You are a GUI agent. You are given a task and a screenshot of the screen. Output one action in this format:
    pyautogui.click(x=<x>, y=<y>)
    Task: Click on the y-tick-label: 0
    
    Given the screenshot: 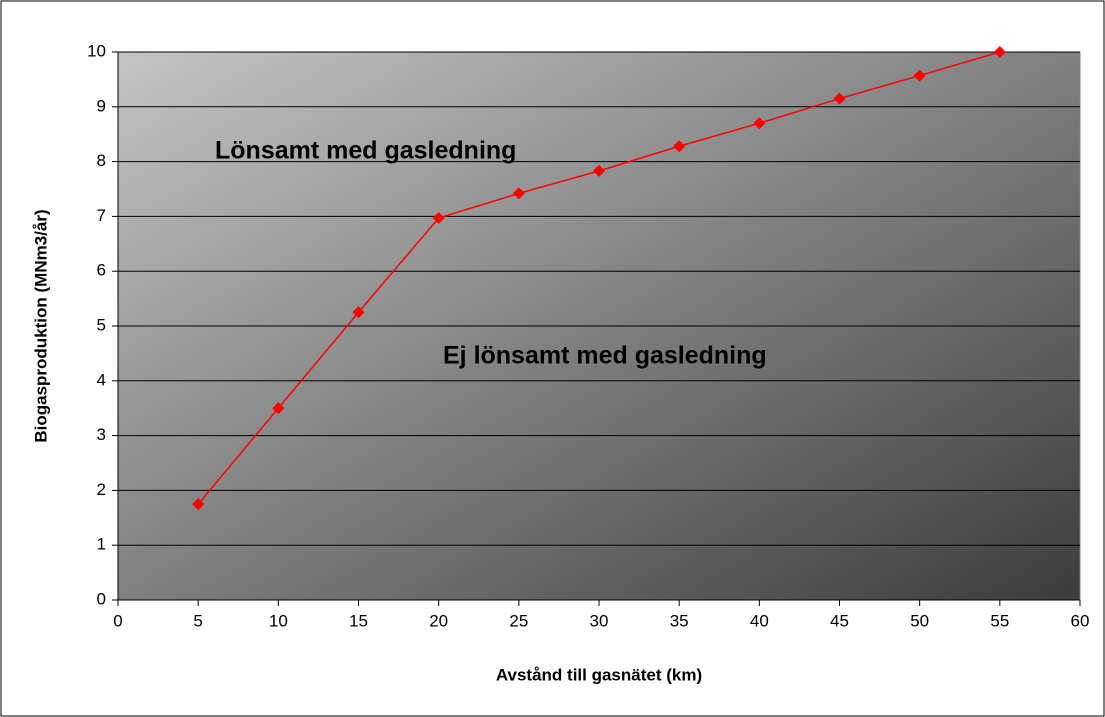 What is the action you would take?
    pyautogui.click(x=101, y=598)
    